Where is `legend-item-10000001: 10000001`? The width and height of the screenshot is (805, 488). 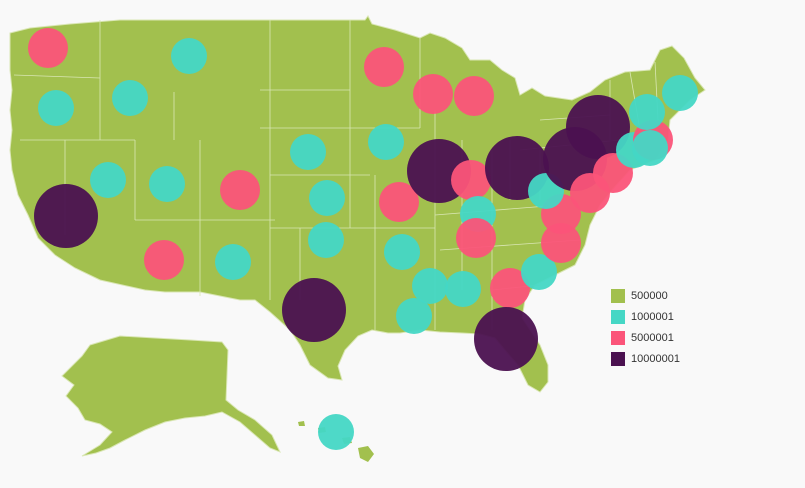 legend-item-10000001: 10000001 is located at coordinates (645, 359).